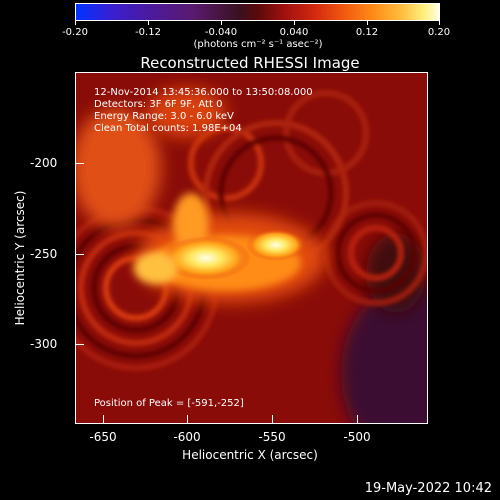 The height and width of the screenshot is (500, 500). What do you see at coordinates (168, 128) in the screenshot?
I see `clean-counts-text: Clean Total counts: 1.98E+04` at bounding box center [168, 128].